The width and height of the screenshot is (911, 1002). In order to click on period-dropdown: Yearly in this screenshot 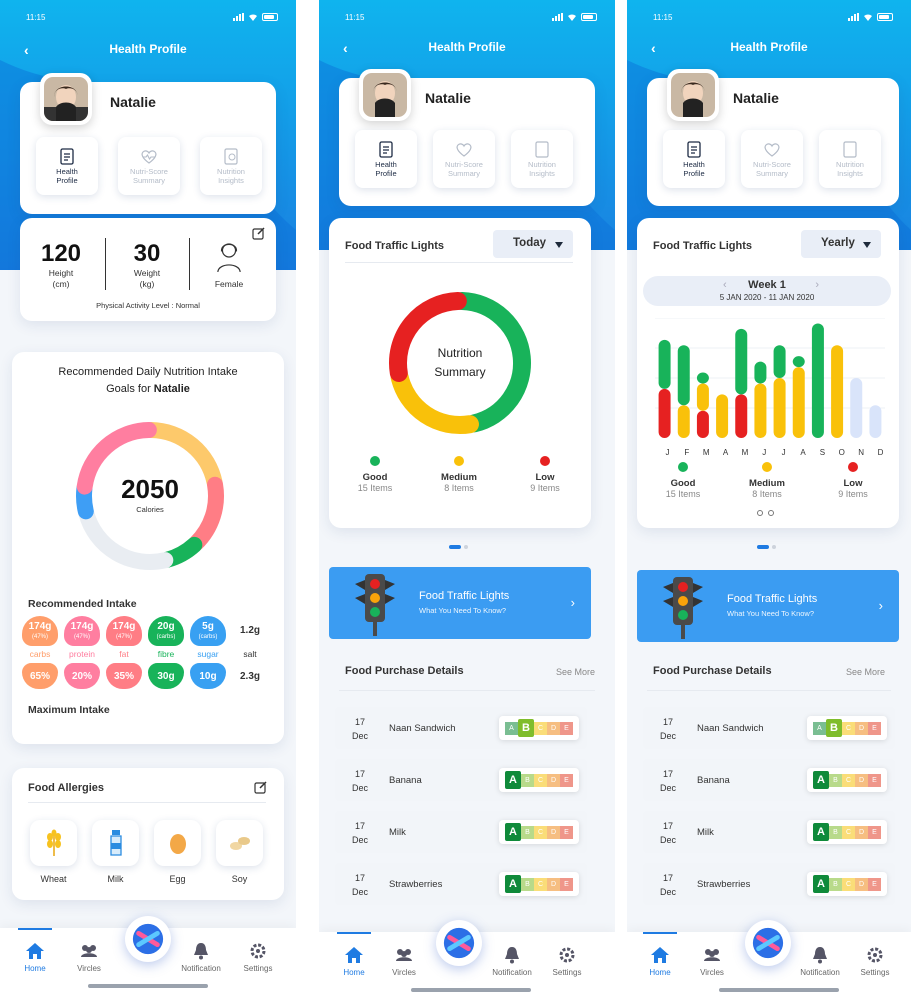, I will do `click(841, 244)`.